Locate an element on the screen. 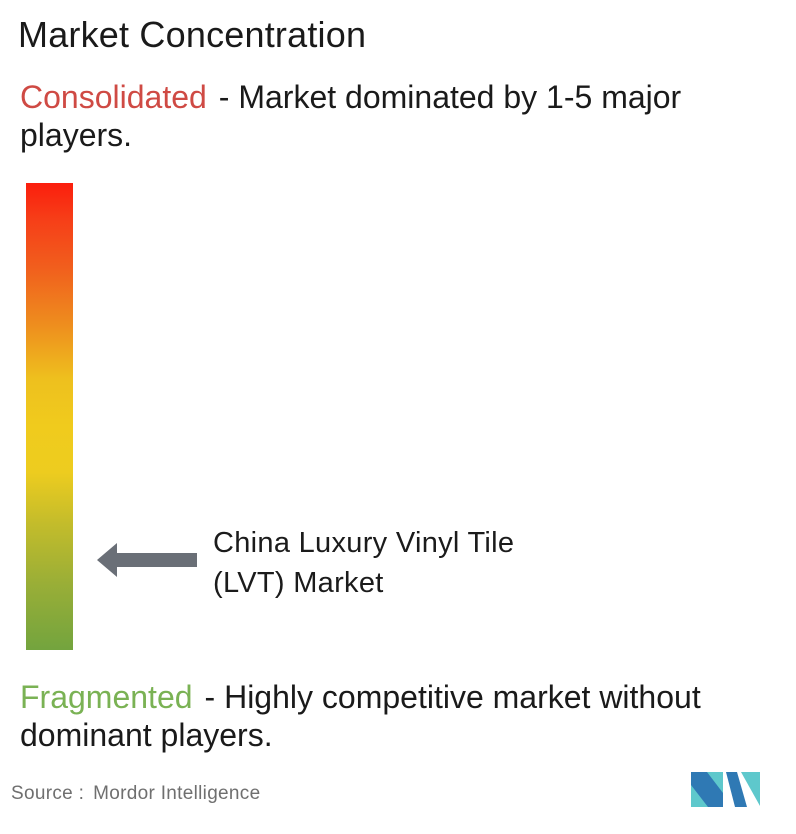 The width and height of the screenshot is (796, 834). source-attribution: Source : Mordor Intelligence is located at coordinates (135, 794).